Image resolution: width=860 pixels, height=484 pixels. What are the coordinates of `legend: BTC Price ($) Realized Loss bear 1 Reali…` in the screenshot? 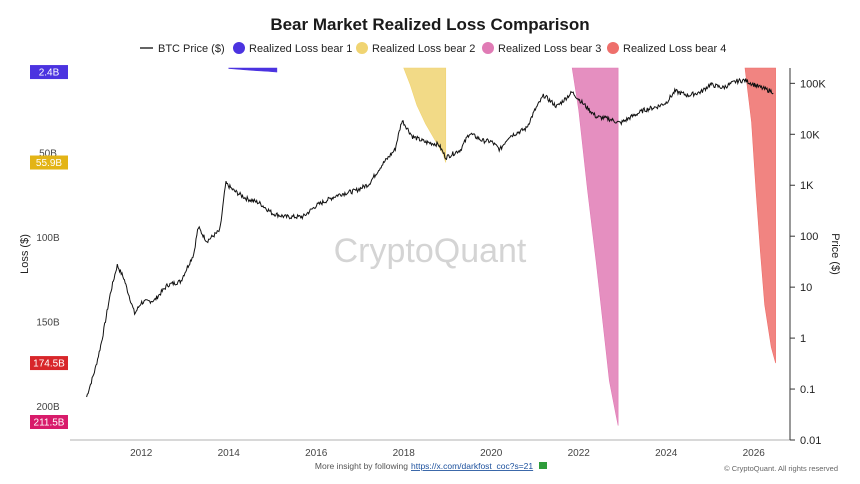 It's located at (433, 48).